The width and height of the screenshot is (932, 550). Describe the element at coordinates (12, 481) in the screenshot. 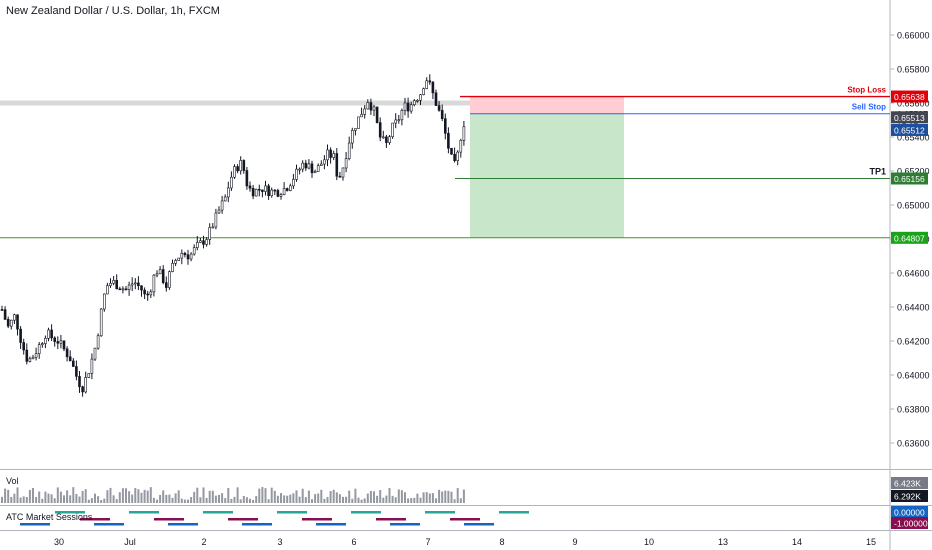

I see `volume-label: Vol` at that location.